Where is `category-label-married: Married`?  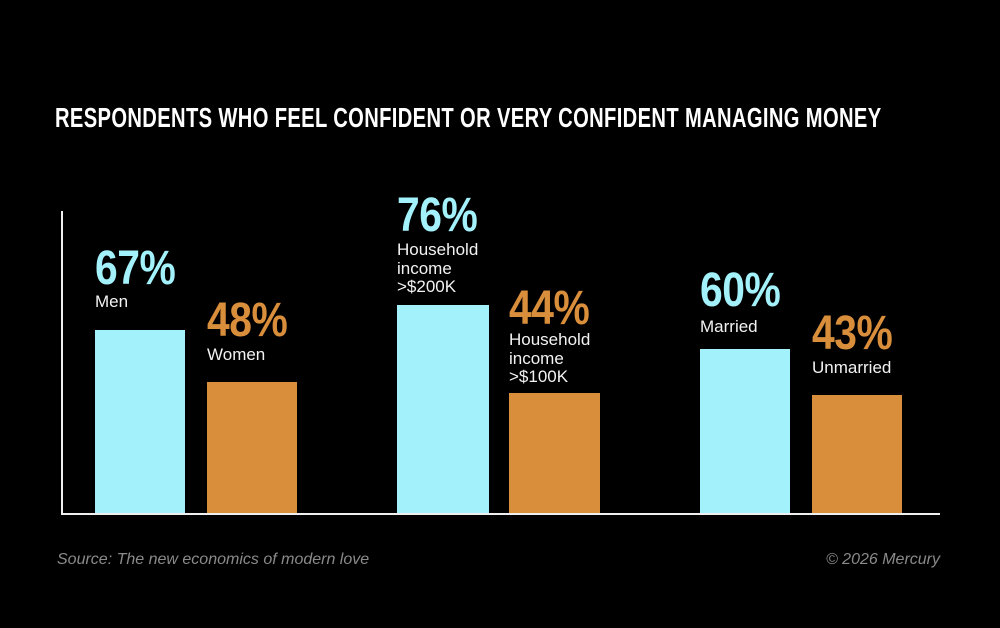 category-label-married: Married is located at coordinates (729, 326).